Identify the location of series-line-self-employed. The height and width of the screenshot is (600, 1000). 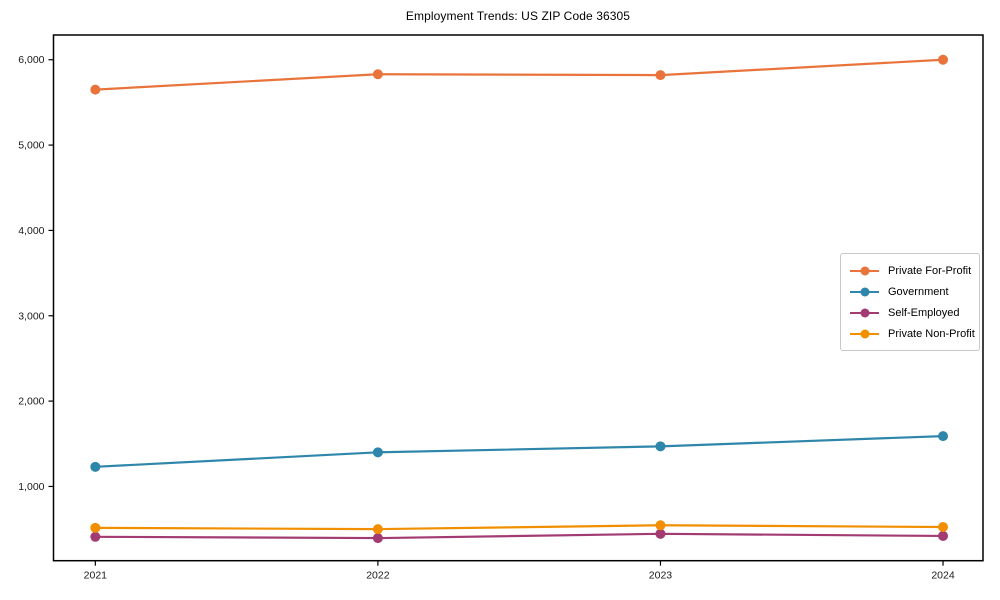
(519, 536).